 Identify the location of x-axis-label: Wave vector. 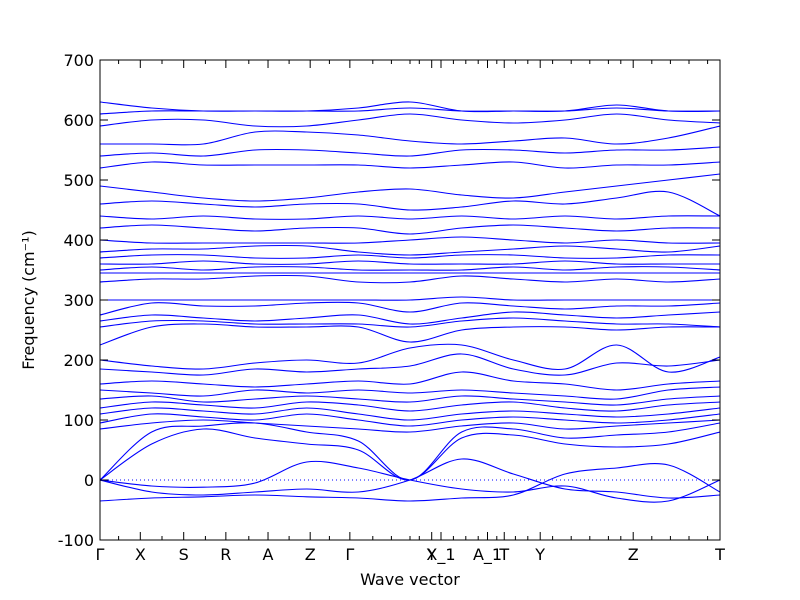
(410, 579).